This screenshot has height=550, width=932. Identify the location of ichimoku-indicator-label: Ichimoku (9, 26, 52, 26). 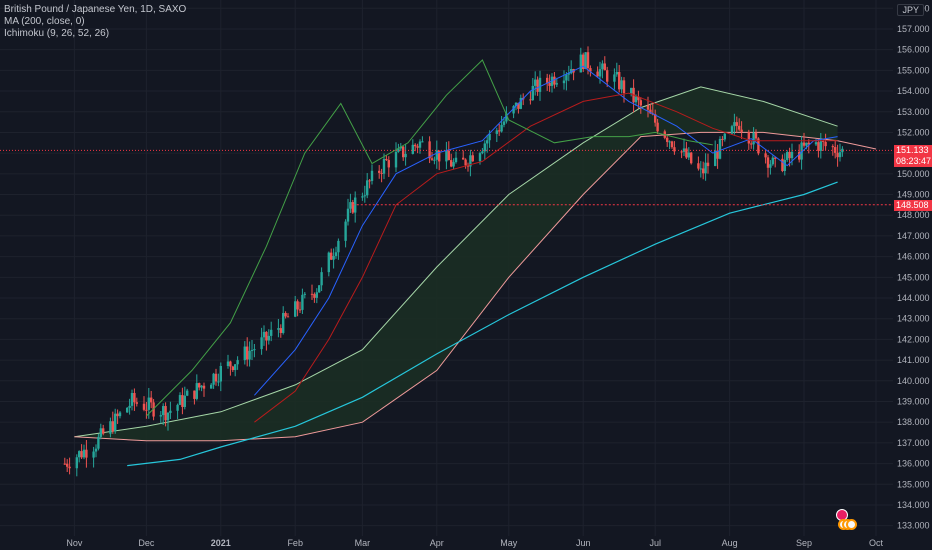
(57, 33).